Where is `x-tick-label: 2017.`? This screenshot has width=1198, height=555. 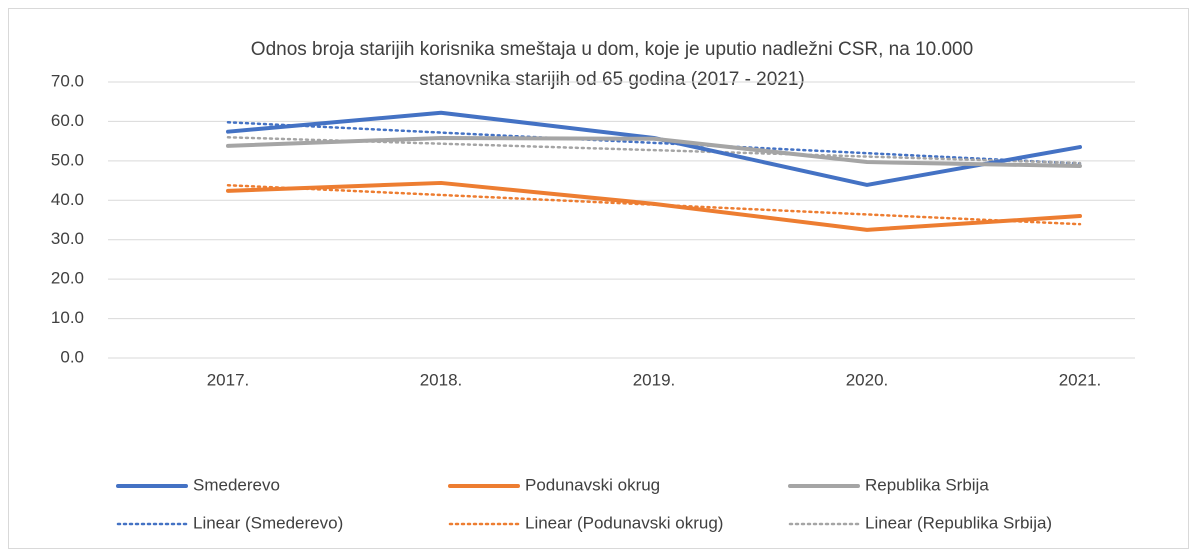 x-tick-label: 2017. is located at coordinates (228, 379).